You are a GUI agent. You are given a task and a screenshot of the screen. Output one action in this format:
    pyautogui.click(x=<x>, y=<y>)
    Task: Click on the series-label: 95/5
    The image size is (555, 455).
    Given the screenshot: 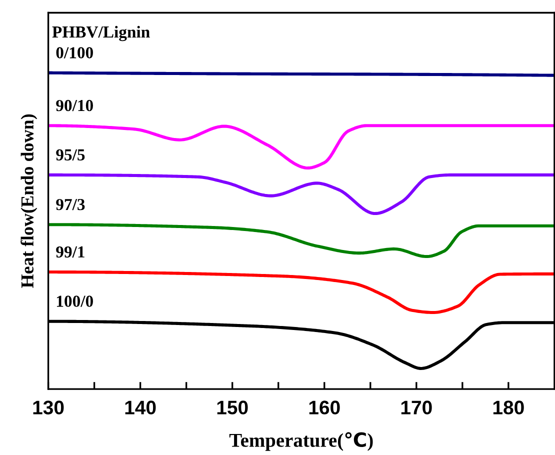 What is the action you would take?
    pyautogui.click(x=70, y=154)
    